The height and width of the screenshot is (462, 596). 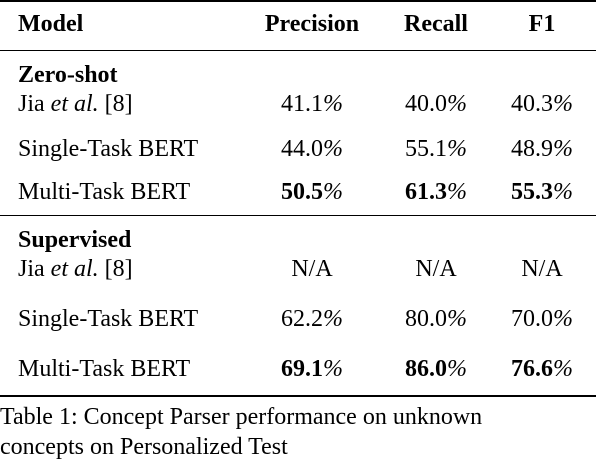 I want to click on row-recall: 55.1%, so click(x=436, y=149).